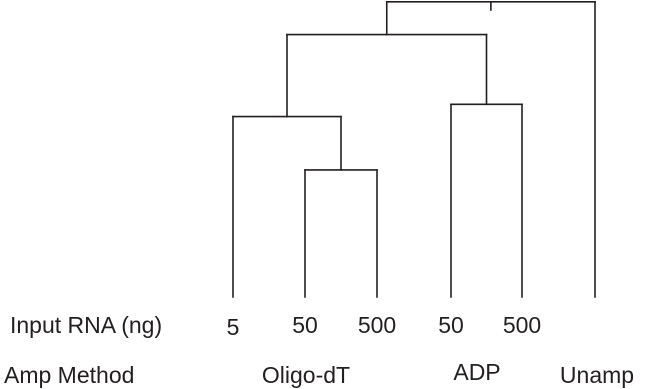  Describe the element at coordinates (597, 375) in the screenshot. I see `amp-method-group: Unamp` at that location.